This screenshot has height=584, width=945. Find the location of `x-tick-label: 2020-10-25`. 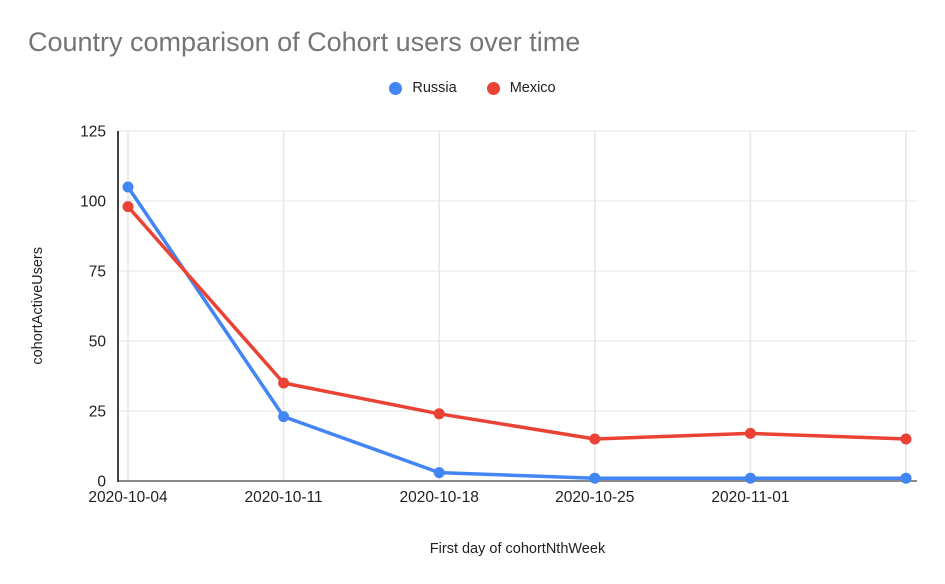

x-tick-label: 2020-10-25 is located at coordinates (594, 497).